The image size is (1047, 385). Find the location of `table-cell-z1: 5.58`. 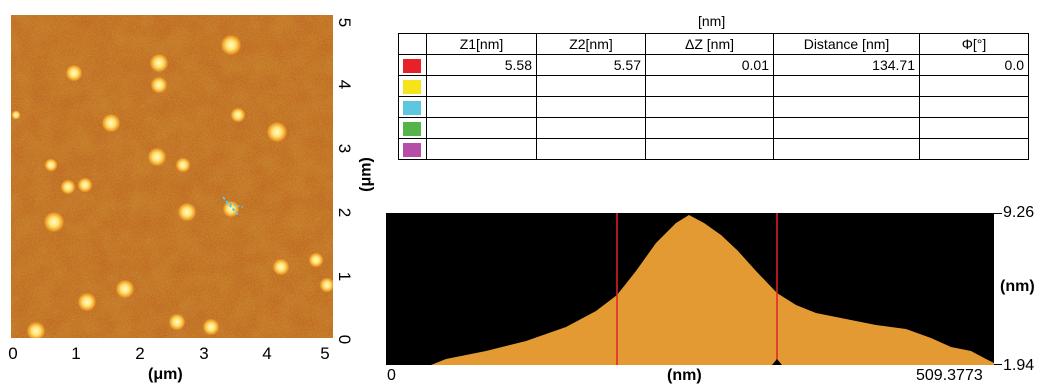

table-cell-z1: 5.58 is located at coordinates (481, 65).